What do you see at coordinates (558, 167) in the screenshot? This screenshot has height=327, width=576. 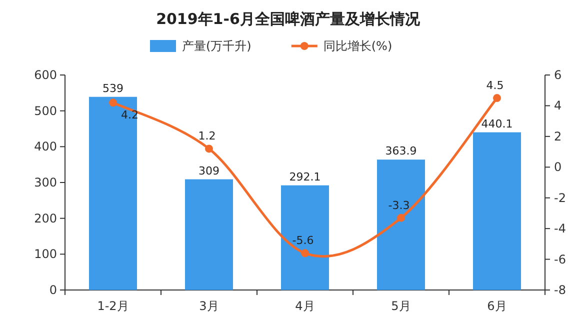 I see `y2-tick-label: 0` at bounding box center [558, 167].